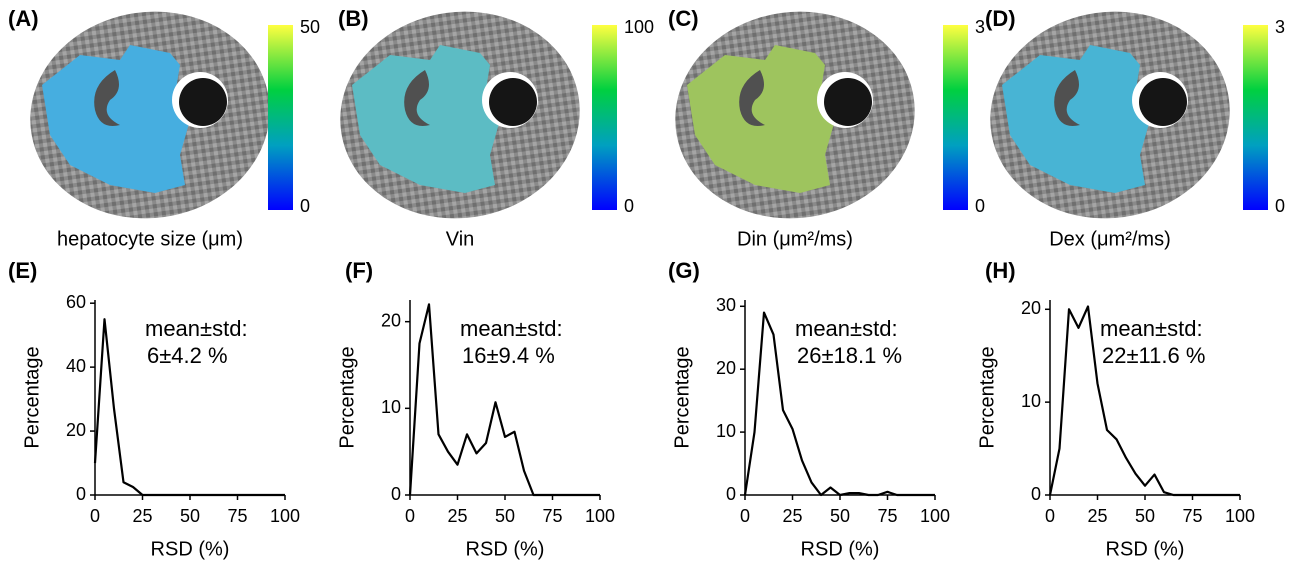 Image resolution: width=1291 pixels, height=566 pixels. I want to click on y-tick-label: 60, so click(76, 302).